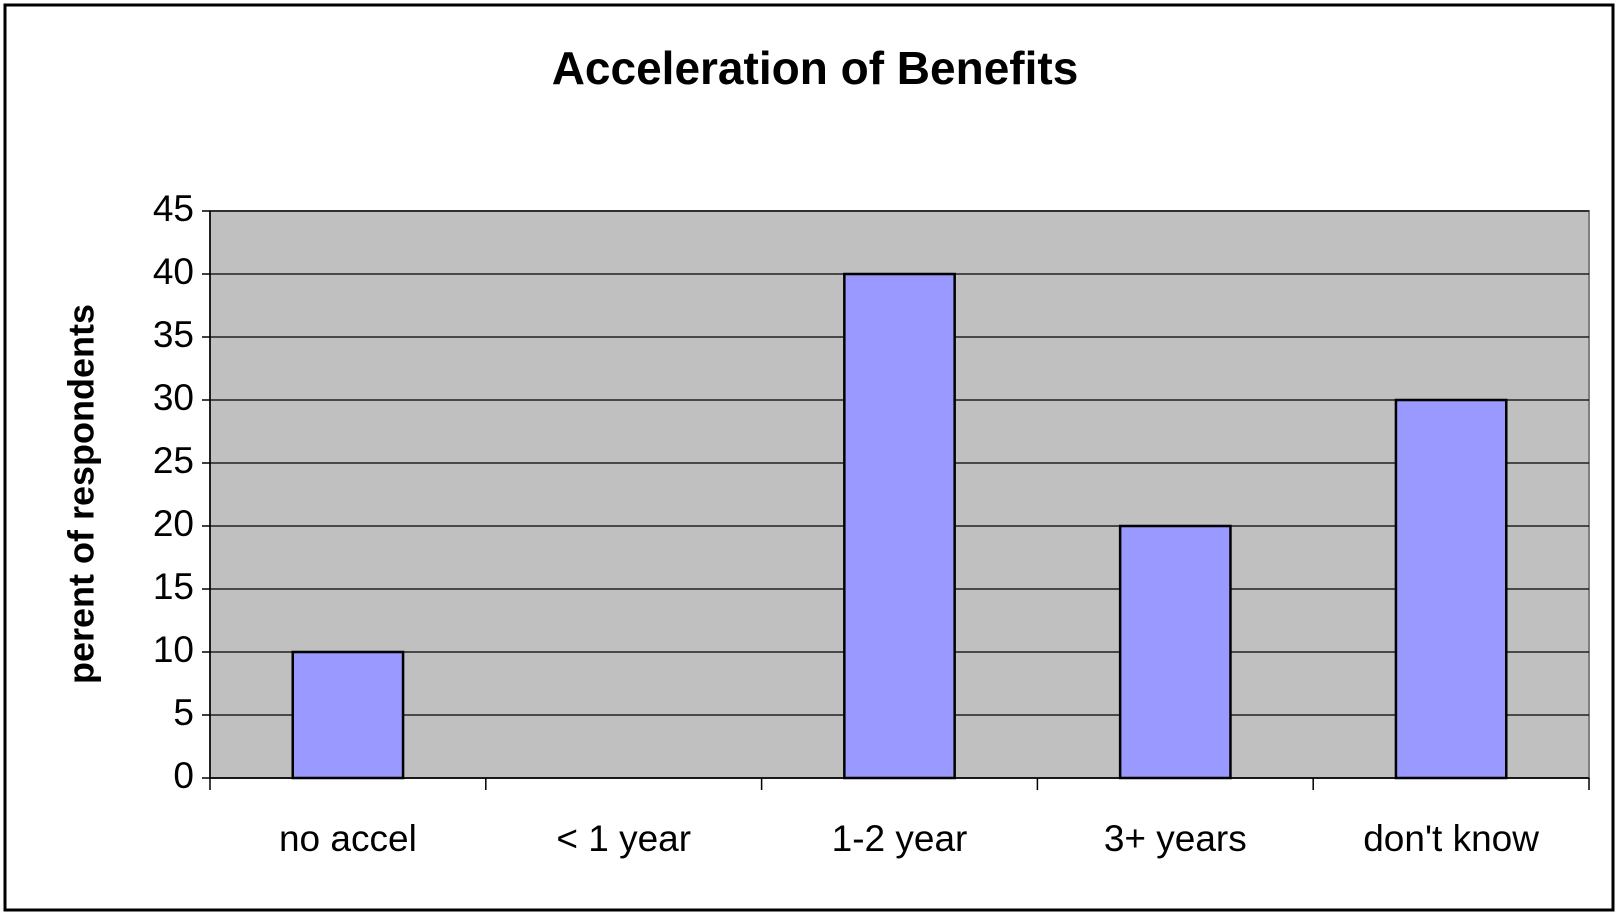  What do you see at coordinates (81, 494) in the screenshot?
I see `y-axis-label: perent of respondents` at bounding box center [81, 494].